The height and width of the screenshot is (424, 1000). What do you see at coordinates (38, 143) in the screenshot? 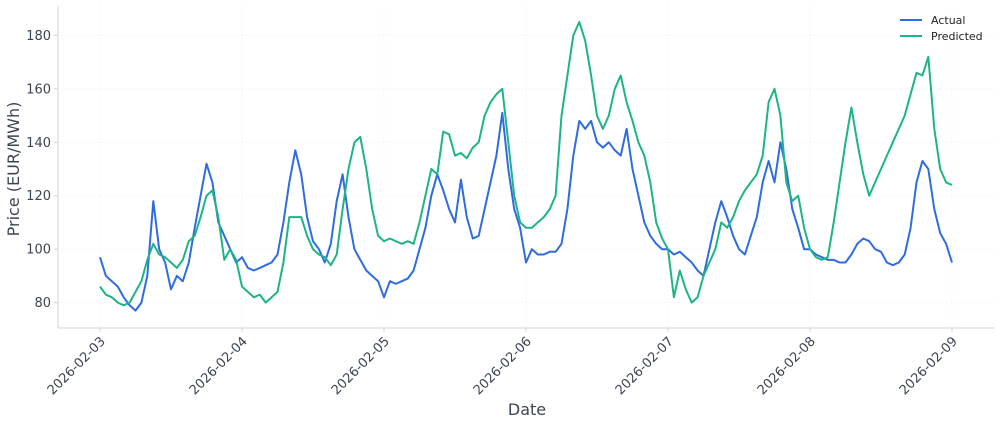
I see `y-tick-label: 140` at bounding box center [38, 143].